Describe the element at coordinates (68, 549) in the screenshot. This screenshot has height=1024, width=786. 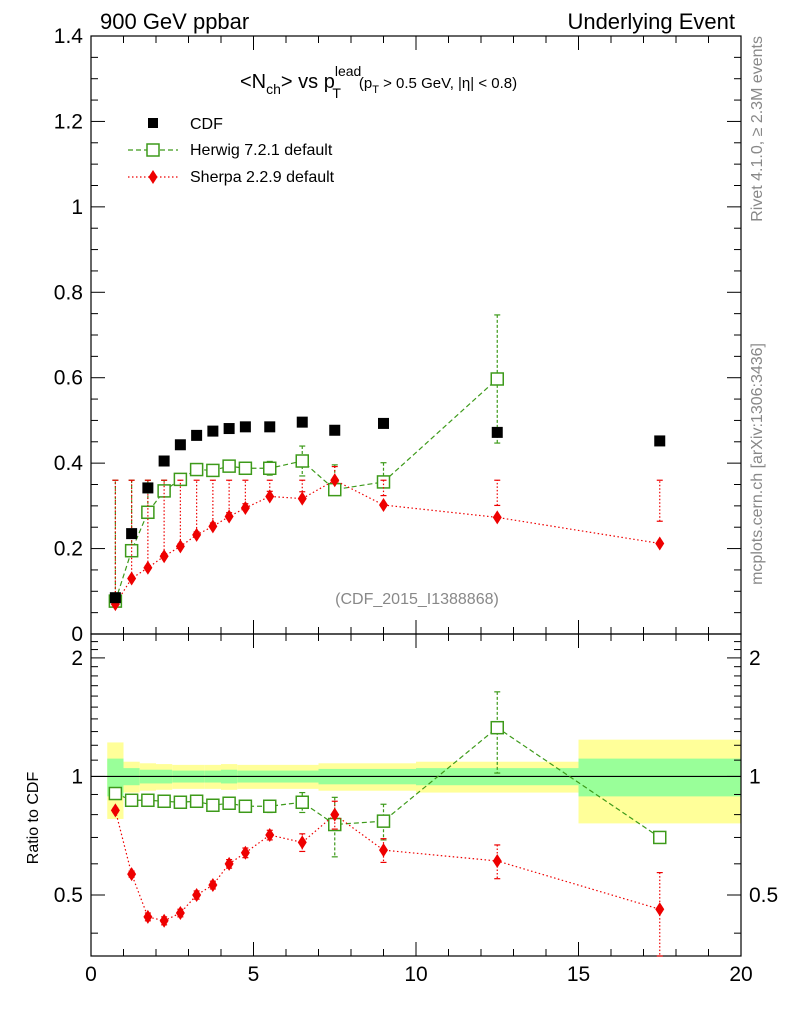
I see `main-y-tick-label: 0.2` at that location.